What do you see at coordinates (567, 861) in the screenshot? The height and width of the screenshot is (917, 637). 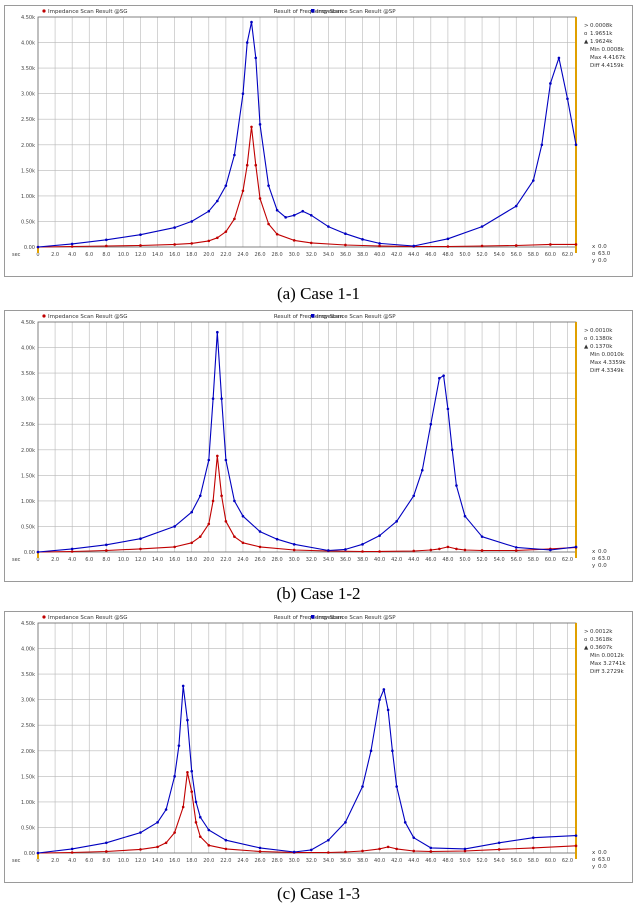 I see `x-tick-label: 62.0` at bounding box center [567, 861].